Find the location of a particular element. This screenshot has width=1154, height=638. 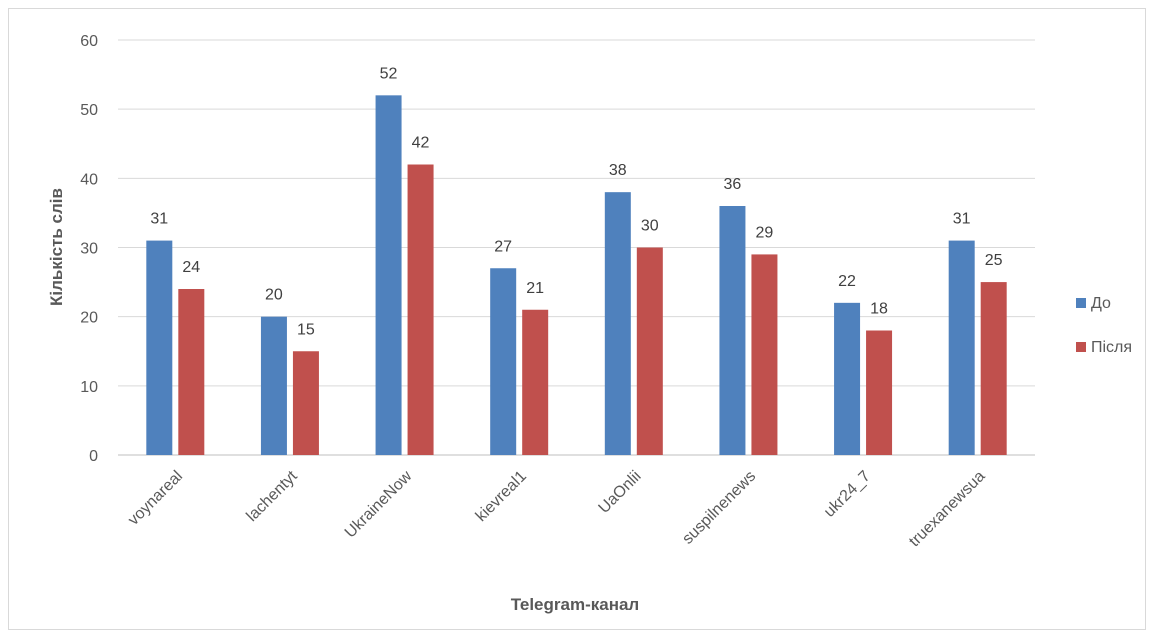

data-label: 22 is located at coordinates (847, 281).